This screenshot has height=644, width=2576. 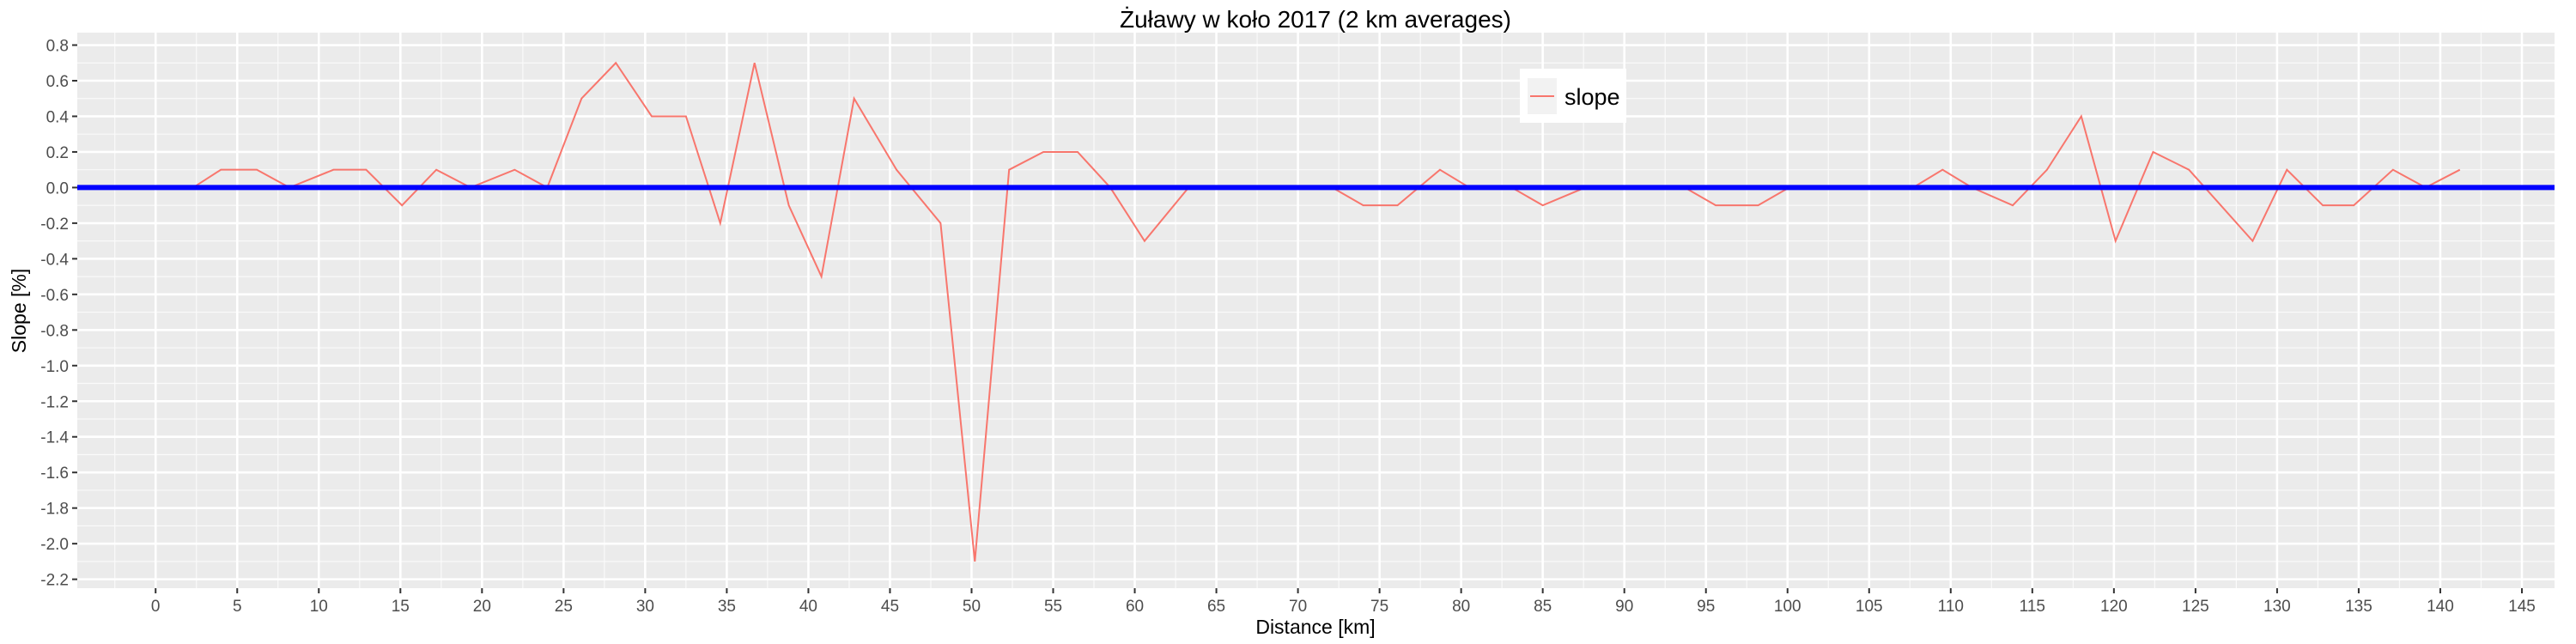 I want to click on x-tick-label: 30, so click(x=645, y=607).